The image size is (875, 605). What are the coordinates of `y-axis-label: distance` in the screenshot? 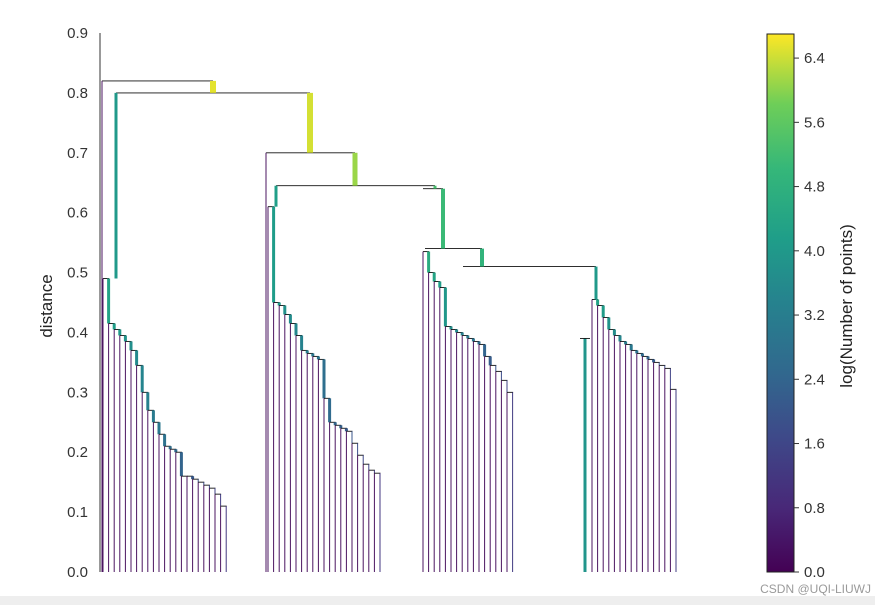 It's located at (46, 305).